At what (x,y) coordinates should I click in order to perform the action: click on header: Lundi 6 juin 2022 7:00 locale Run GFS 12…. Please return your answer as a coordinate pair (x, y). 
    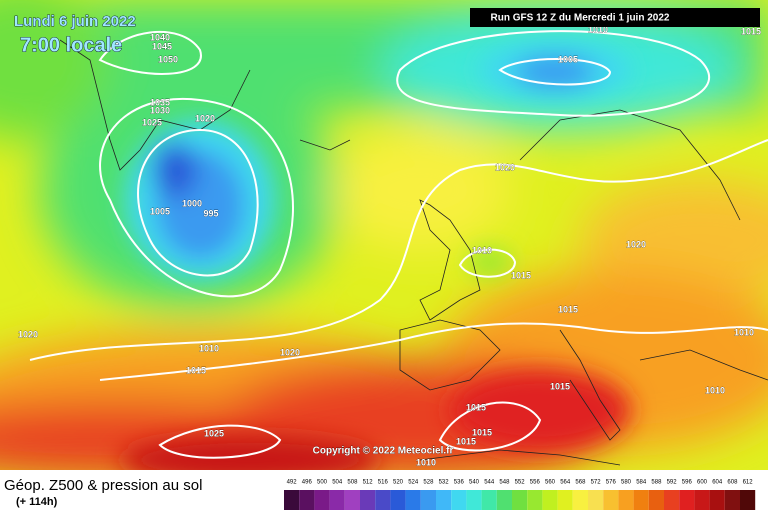
    Looking at the image, I should click on (387, 32).